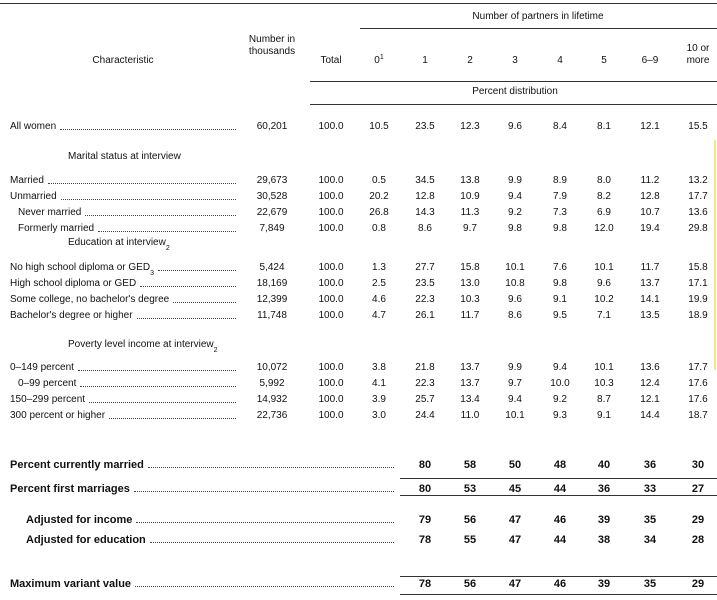 The width and height of the screenshot is (717, 600). I want to click on cell-value: 80, so click(425, 465).